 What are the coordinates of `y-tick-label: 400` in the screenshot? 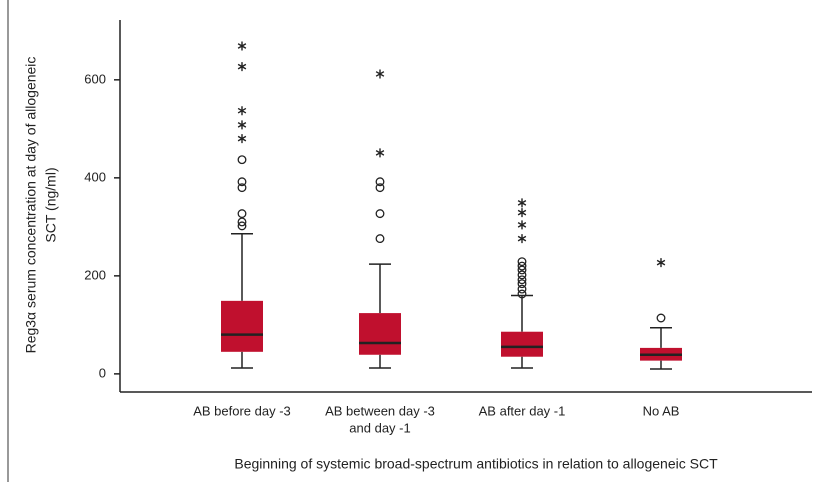 It's located at (95, 176).